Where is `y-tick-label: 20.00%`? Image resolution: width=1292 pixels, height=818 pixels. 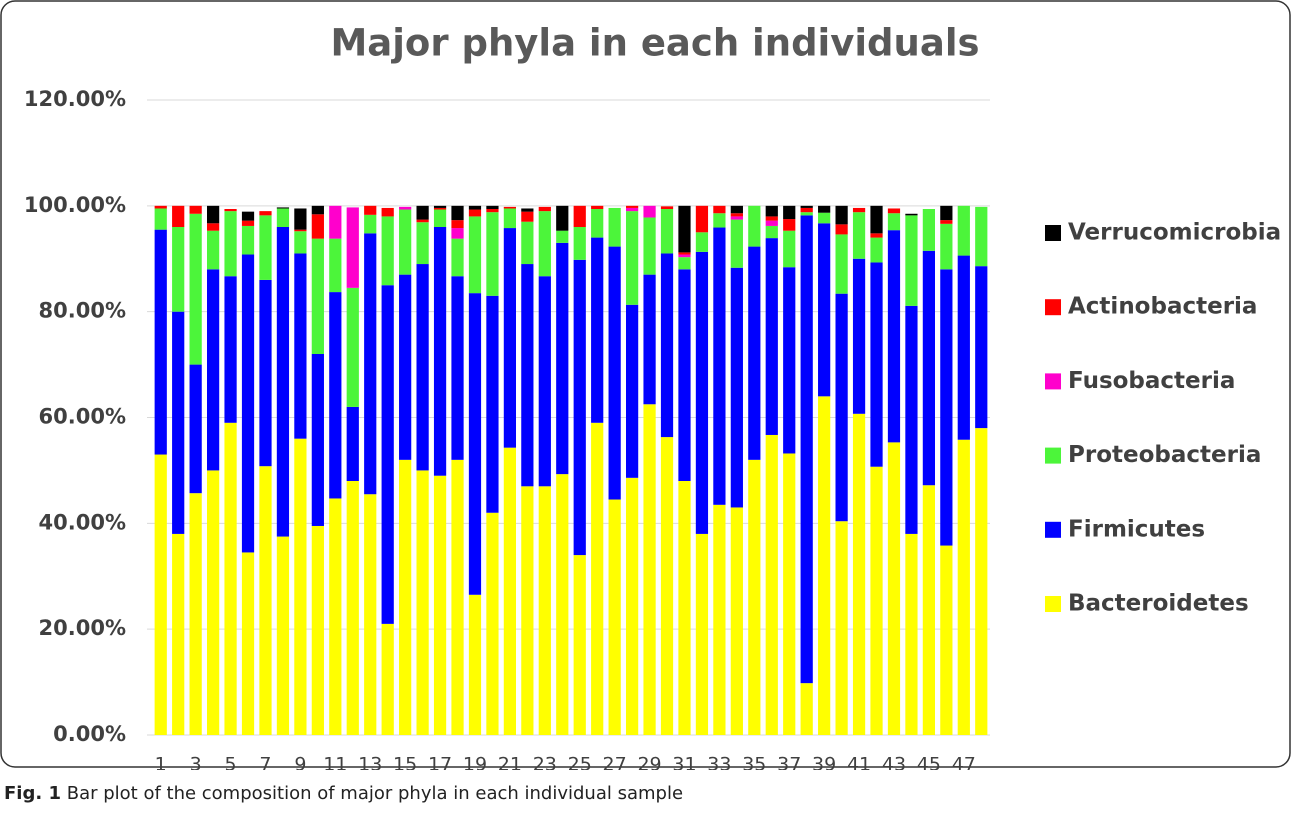 y-tick-label: 20.00% is located at coordinates (82, 628).